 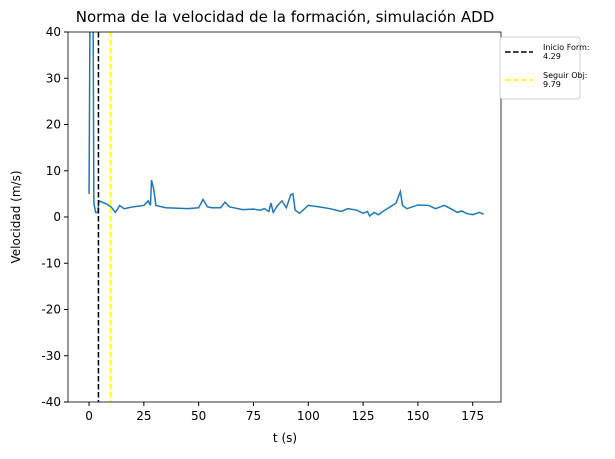 I want to click on y-tick-label: -10, so click(x=51, y=263).